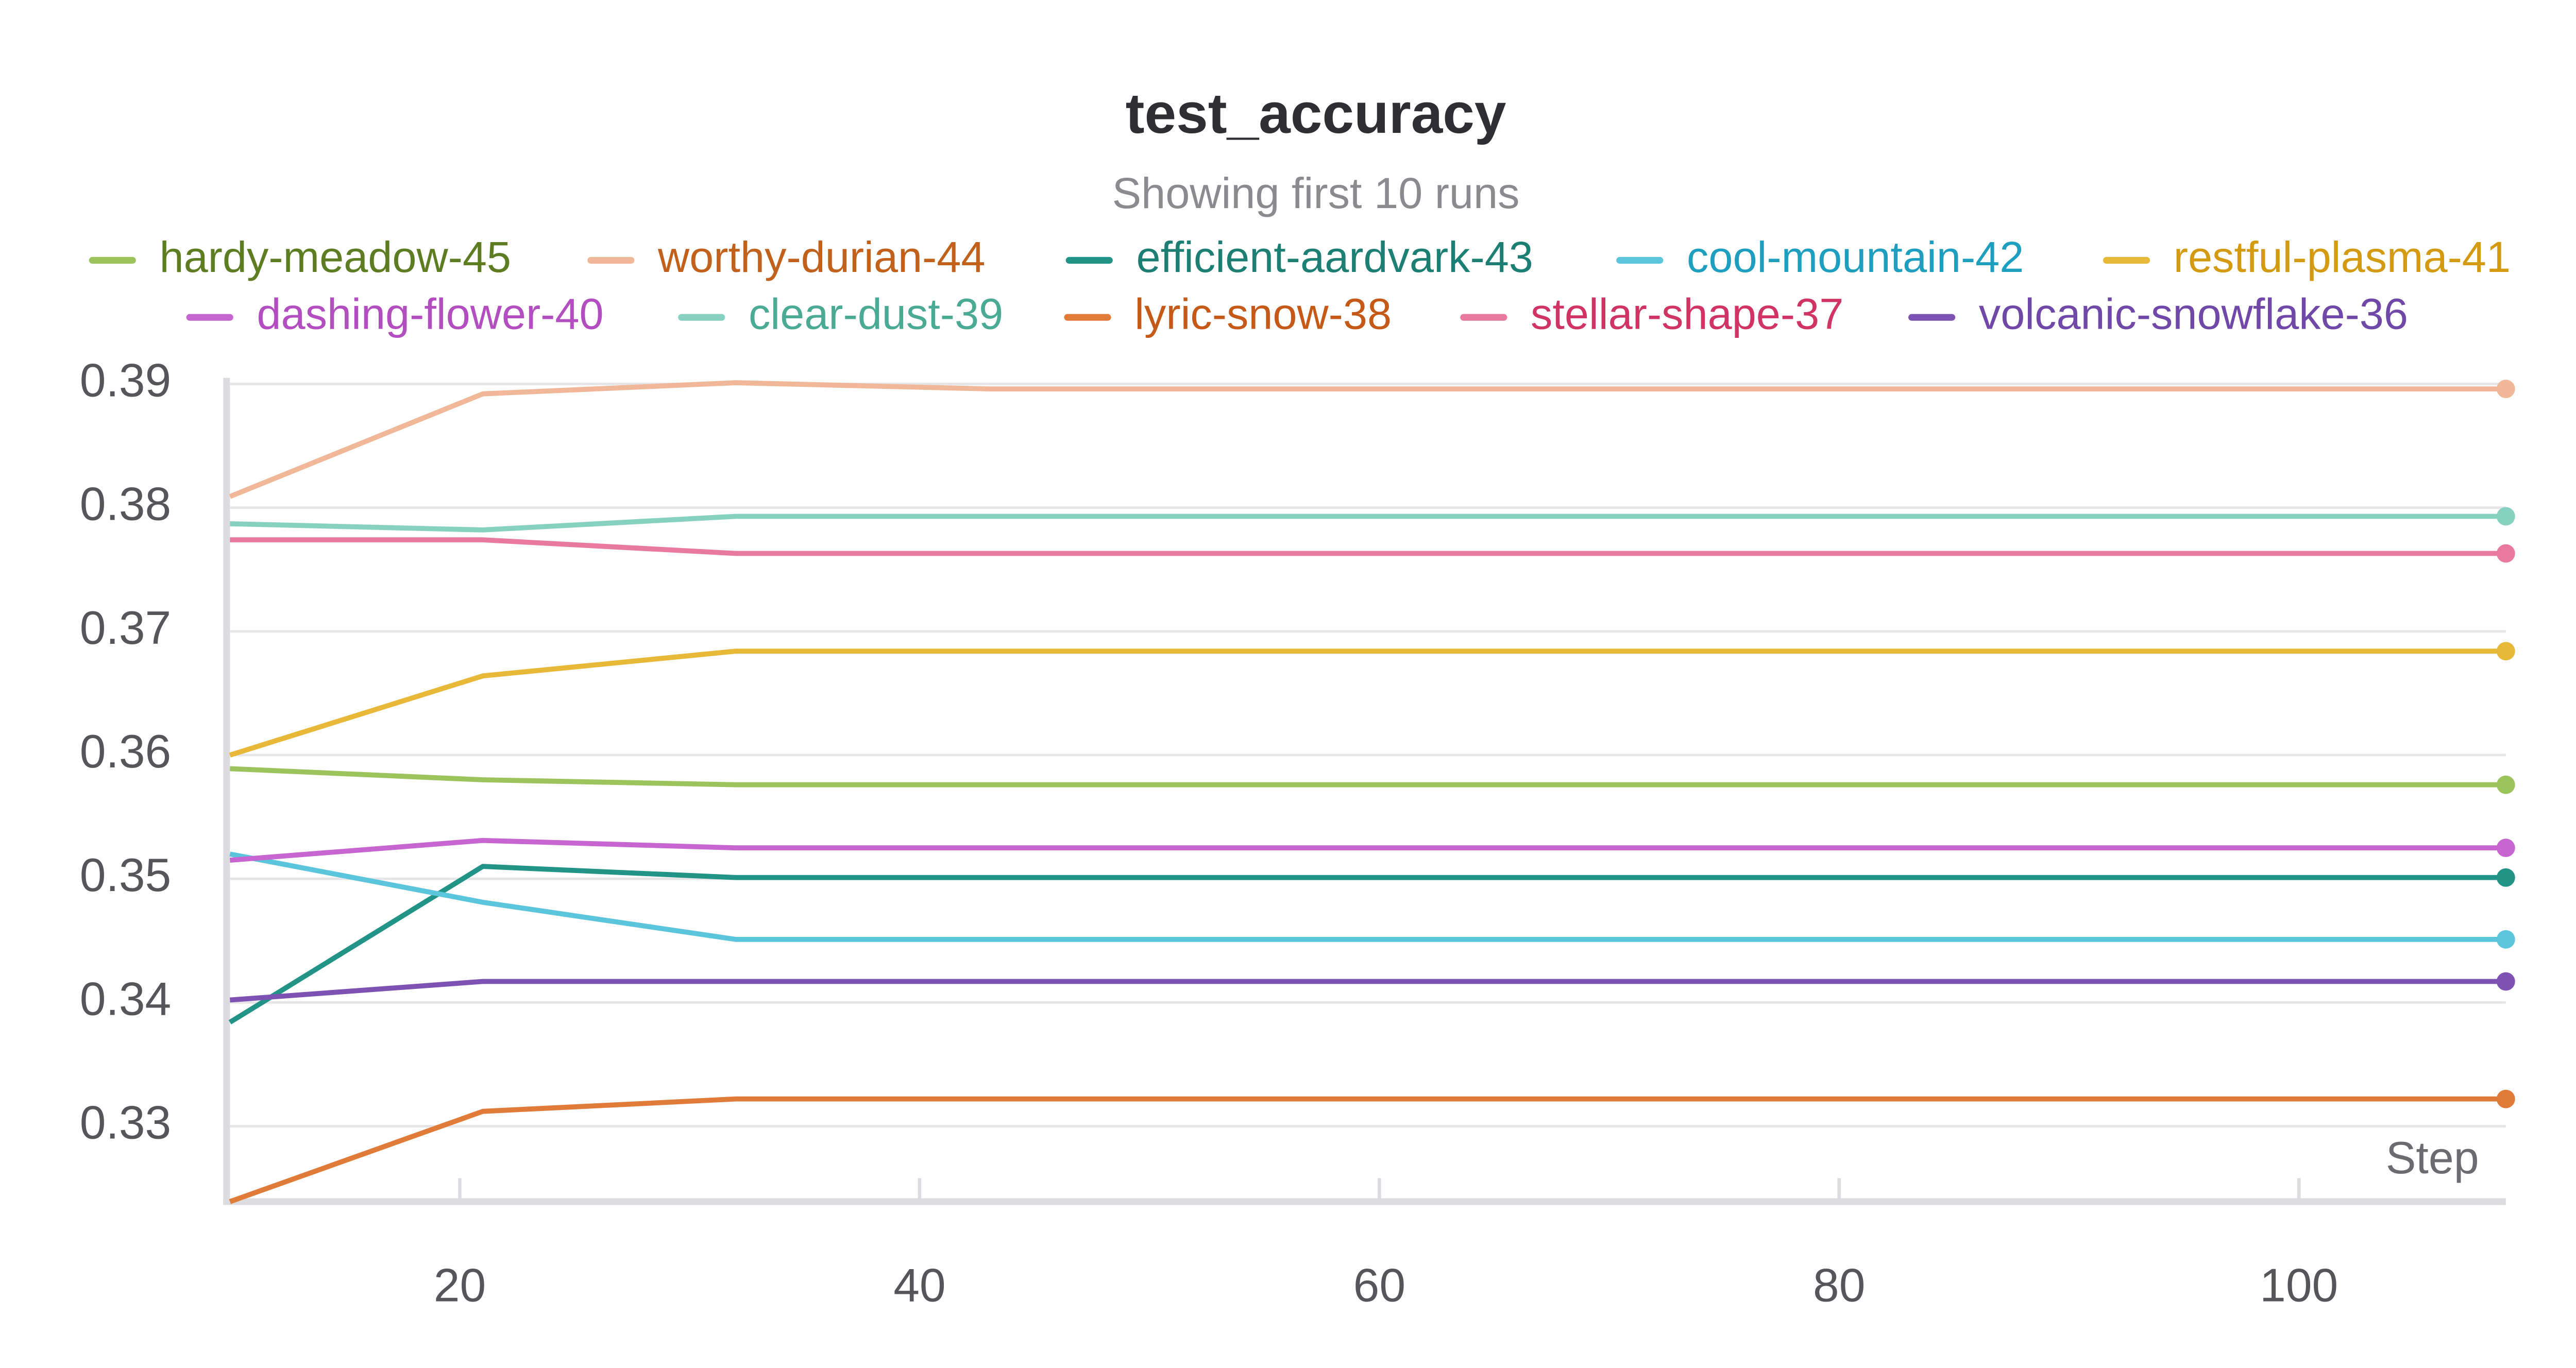 This screenshot has width=2576, height=1368. What do you see at coordinates (2432, 1157) in the screenshot?
I see `x-axis-label: Step` at bounding box center [2432, 1157].